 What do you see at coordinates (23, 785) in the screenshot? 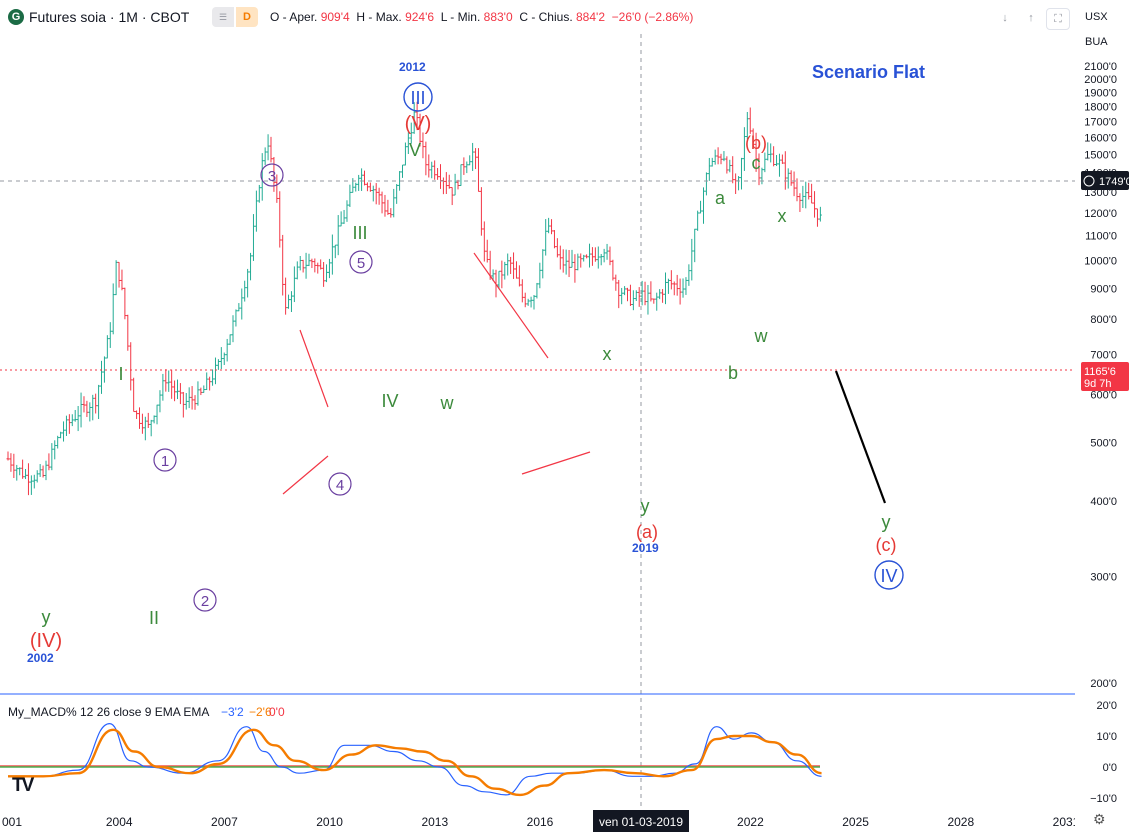
I see `tradingview-logo: TV` at bounding box center [23, 785].